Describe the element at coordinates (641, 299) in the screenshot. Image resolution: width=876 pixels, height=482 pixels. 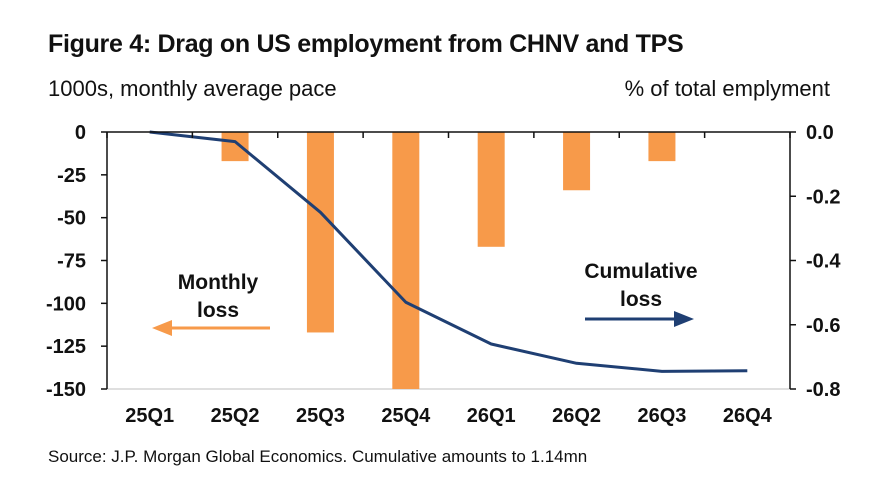
I see `cumulative-loss-annotation-text: loss` at that location.